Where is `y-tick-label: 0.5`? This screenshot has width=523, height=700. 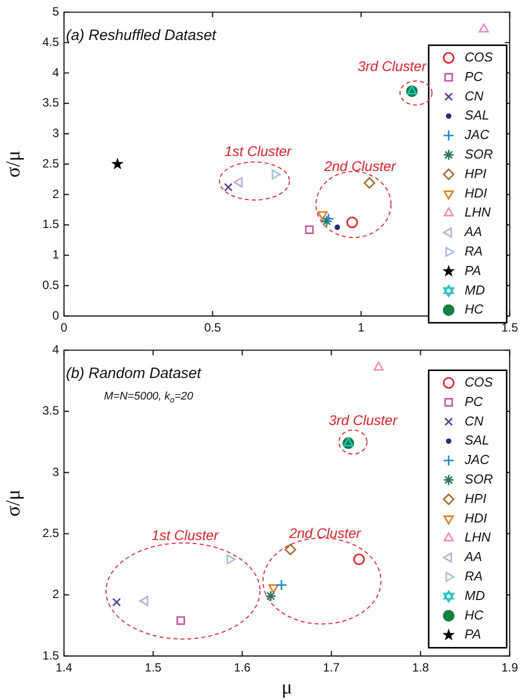
y-tick-label: 0.5 is located at coordinates (51, 285).